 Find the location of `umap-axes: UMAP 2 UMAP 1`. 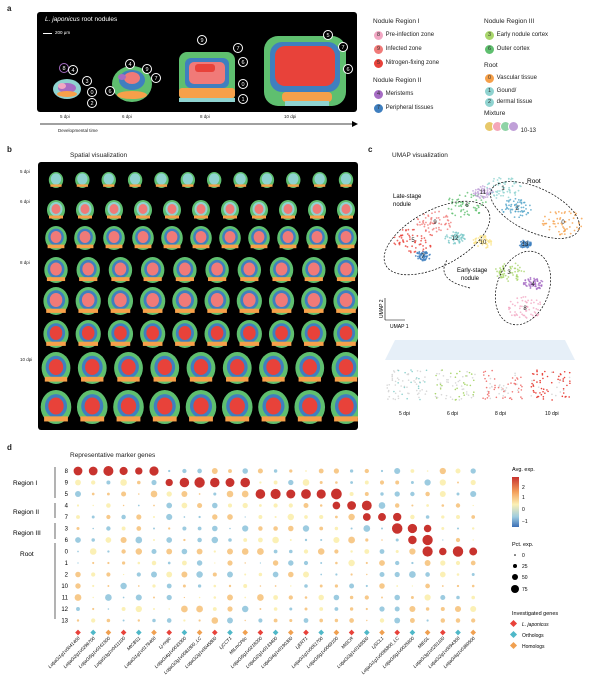

umap-axes: UMAP 2 UMAP 1 is located at coordinates (394, 314).